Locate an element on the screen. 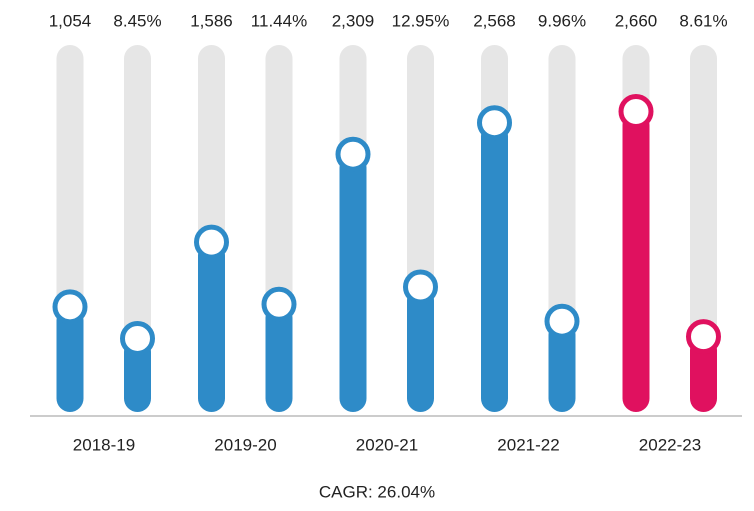 The height and width of the screenshot is (511, 754). value-label: 2,660 is located at coordinates (636, 20).